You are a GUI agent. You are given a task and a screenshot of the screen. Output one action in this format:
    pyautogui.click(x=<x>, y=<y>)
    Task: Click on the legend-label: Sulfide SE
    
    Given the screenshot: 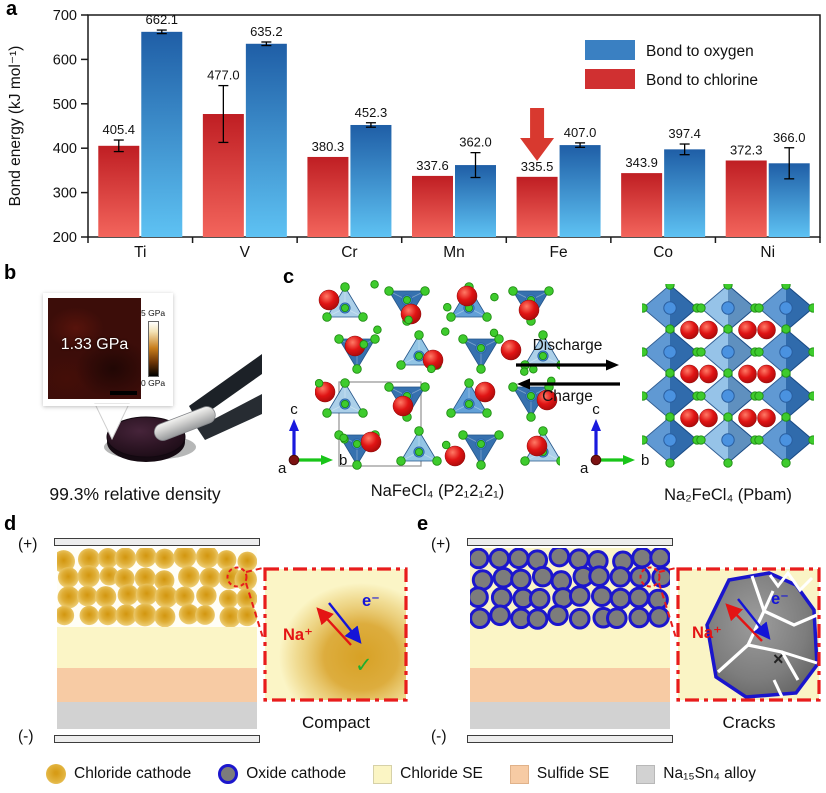 What is the action you would take?
    pyautogui.click(x=573, y=773)
    